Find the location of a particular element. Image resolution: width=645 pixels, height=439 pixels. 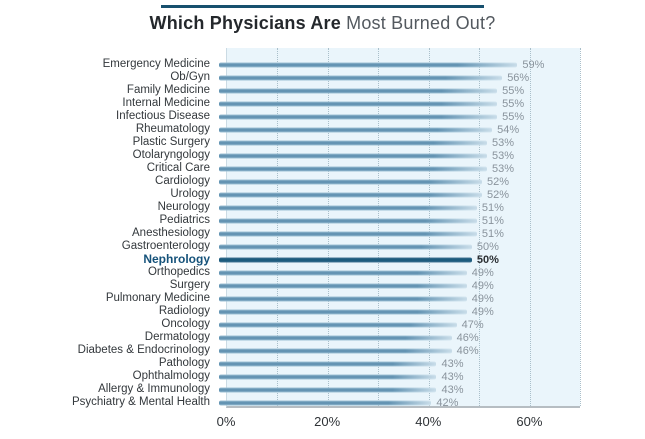

chart-row: Internal Medicine 55% is located at coordinates (322, 103).